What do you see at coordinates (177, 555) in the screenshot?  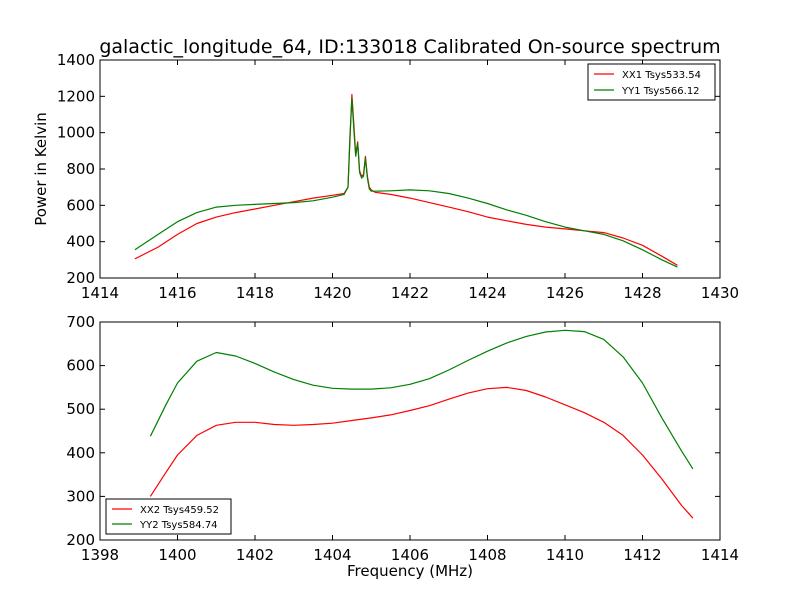 I see `x-tick-label: 1400` at bounding box center [177, 555].